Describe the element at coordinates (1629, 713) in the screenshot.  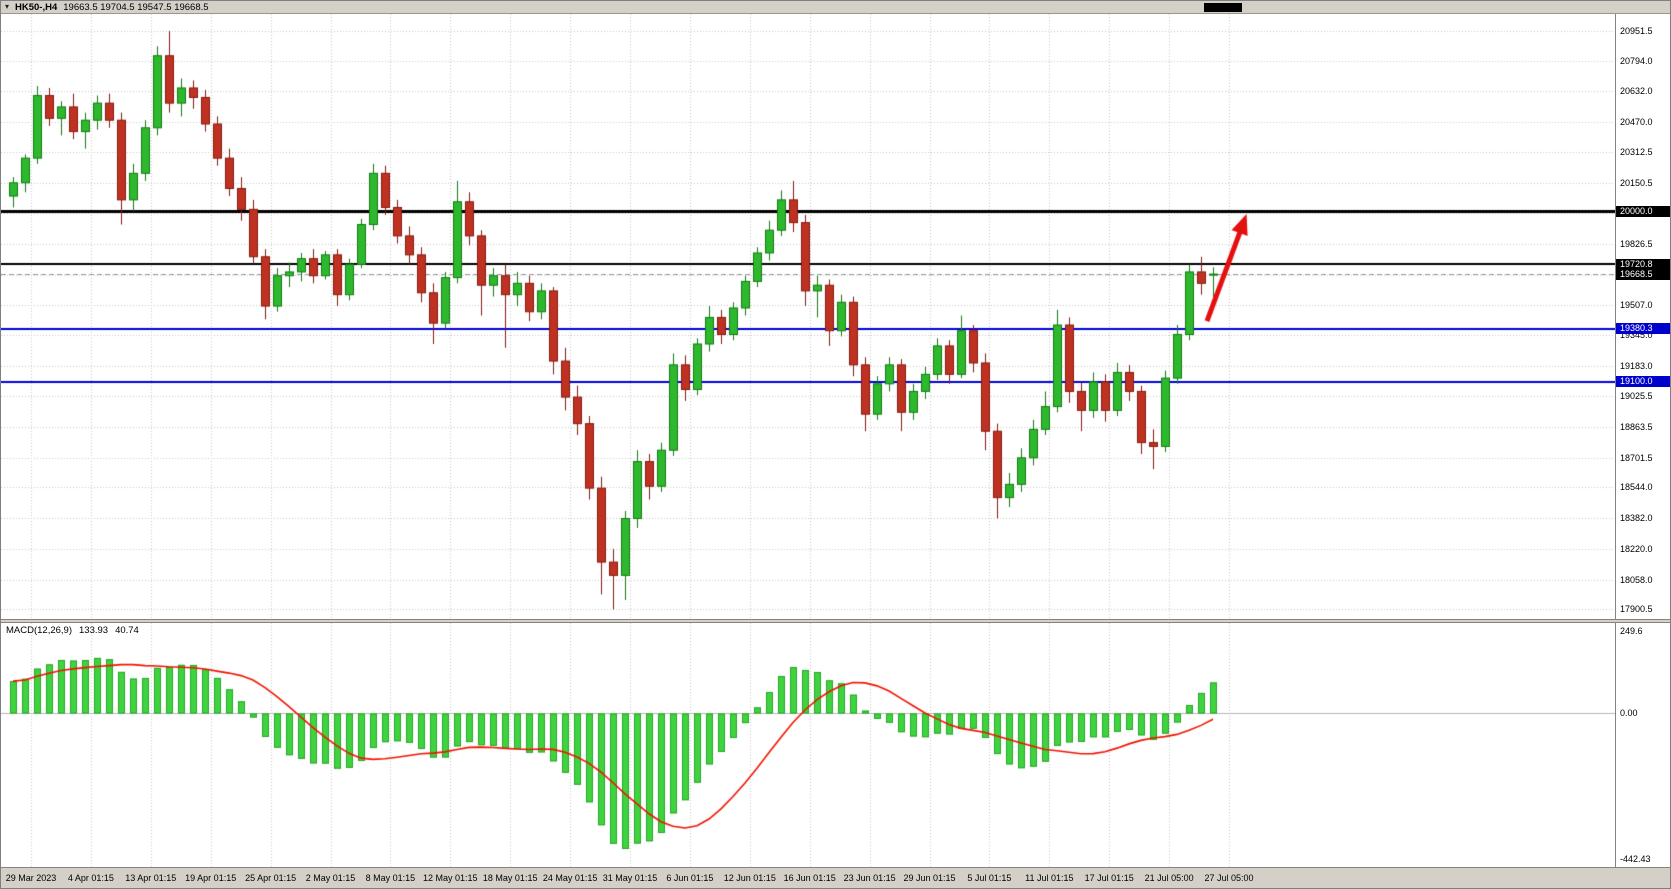
I see `macd-tick: 0.00` at that location.